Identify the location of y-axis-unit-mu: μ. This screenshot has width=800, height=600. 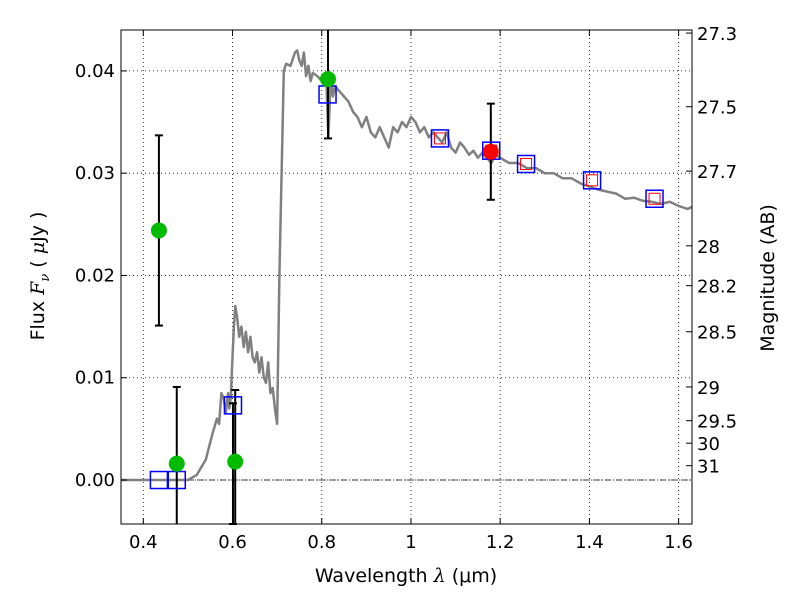
(38, 248).